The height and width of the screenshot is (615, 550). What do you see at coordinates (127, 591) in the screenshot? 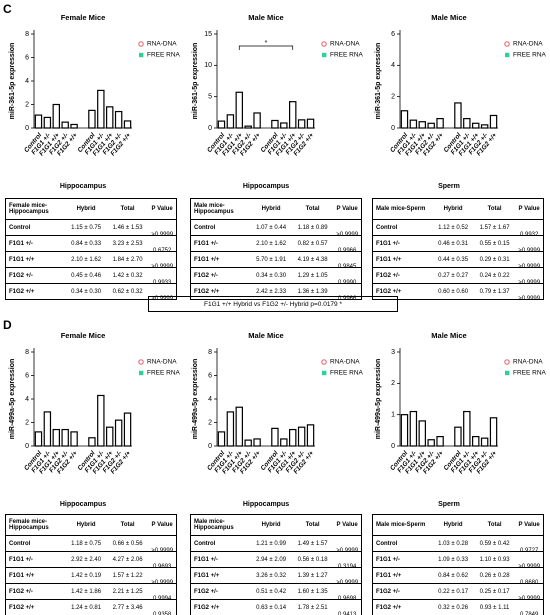
I see `table-cell: 2.21 ± 1.25` at bounding box center [127, 591].